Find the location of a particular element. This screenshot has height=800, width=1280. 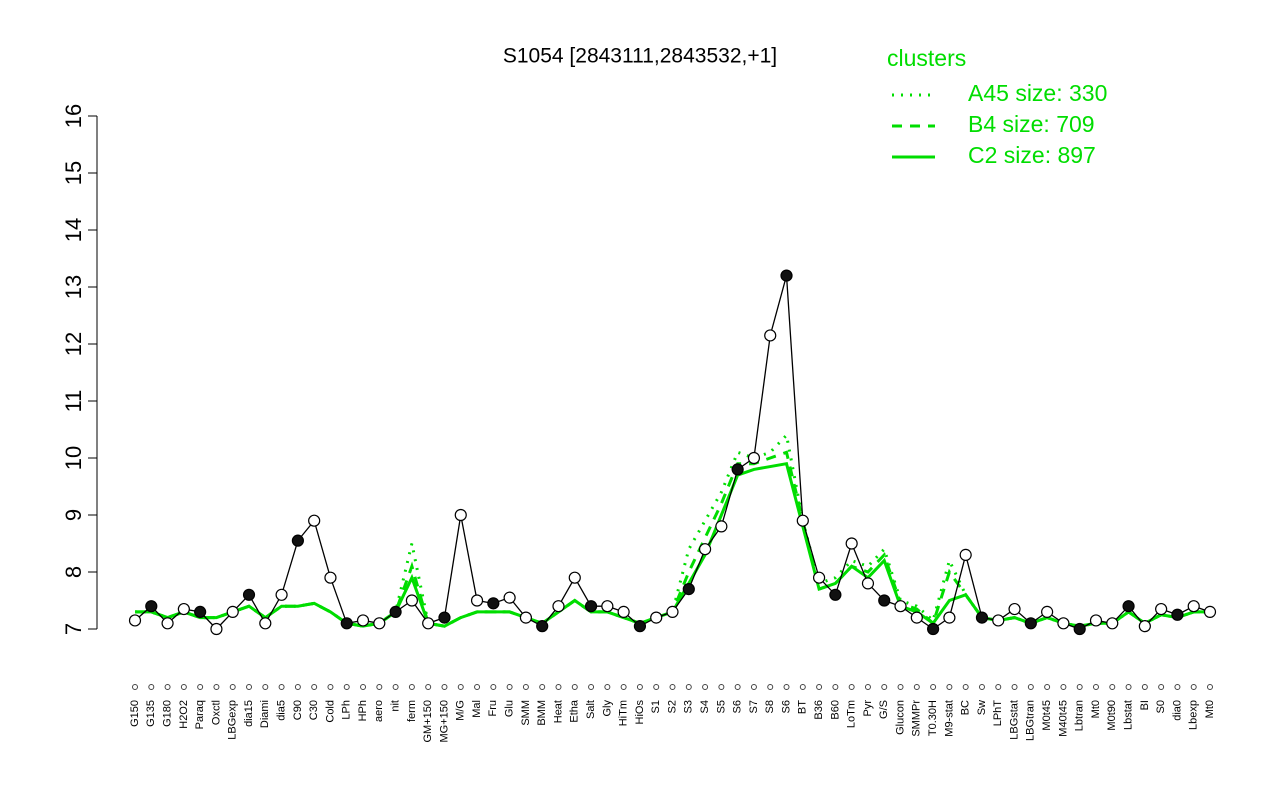

x-tick-label: SMM is located at coordinates (526, 713).